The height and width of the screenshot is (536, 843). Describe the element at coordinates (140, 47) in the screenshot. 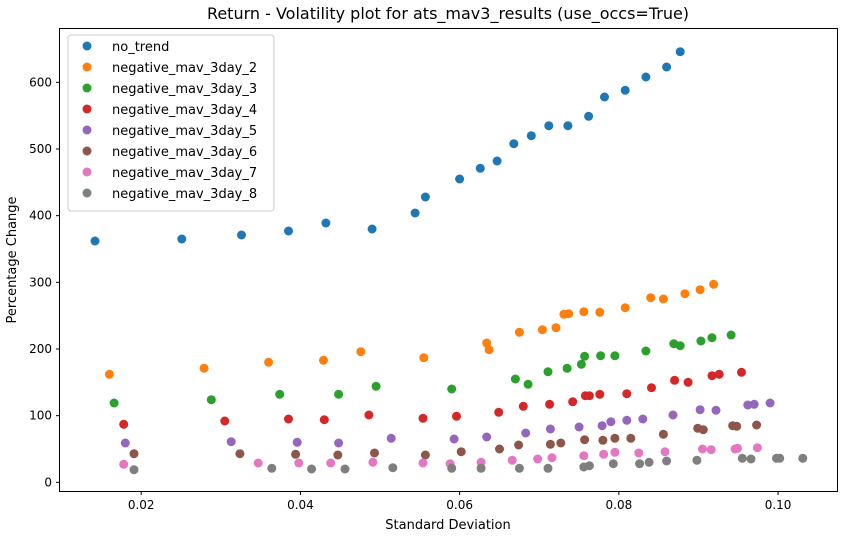

I see `legend-label: no_trend` at that location.